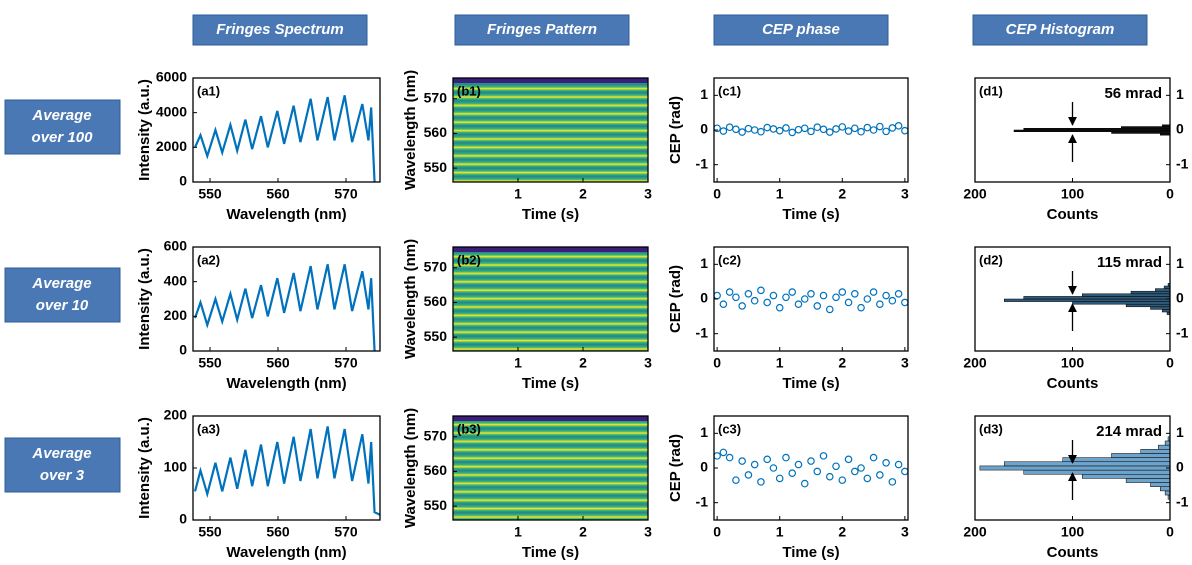 The height and width of the screenshot is (565, 1192). What do you see at coordinates (991, 90) in the screenshot?
I see `panel-label: (d1)` at bounding box center [991, 90].